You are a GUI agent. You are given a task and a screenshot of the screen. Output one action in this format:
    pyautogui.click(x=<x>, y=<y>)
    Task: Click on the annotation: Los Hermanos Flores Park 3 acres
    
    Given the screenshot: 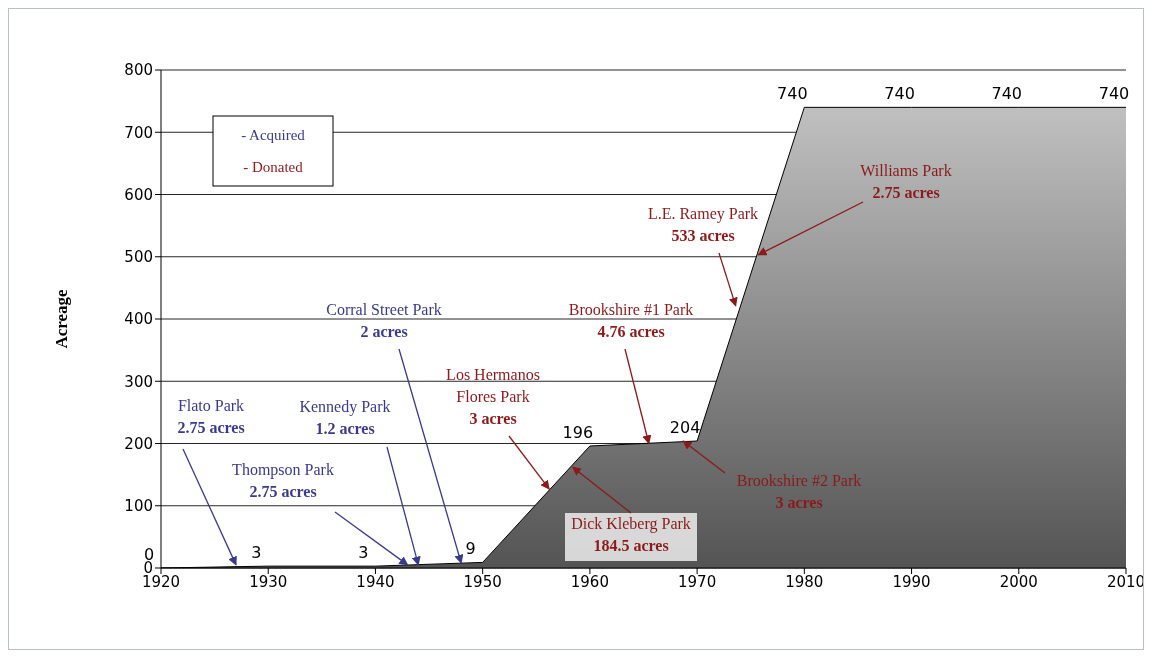 What is the action you would take?
    pyautogui.click(x=493, y=396)
    